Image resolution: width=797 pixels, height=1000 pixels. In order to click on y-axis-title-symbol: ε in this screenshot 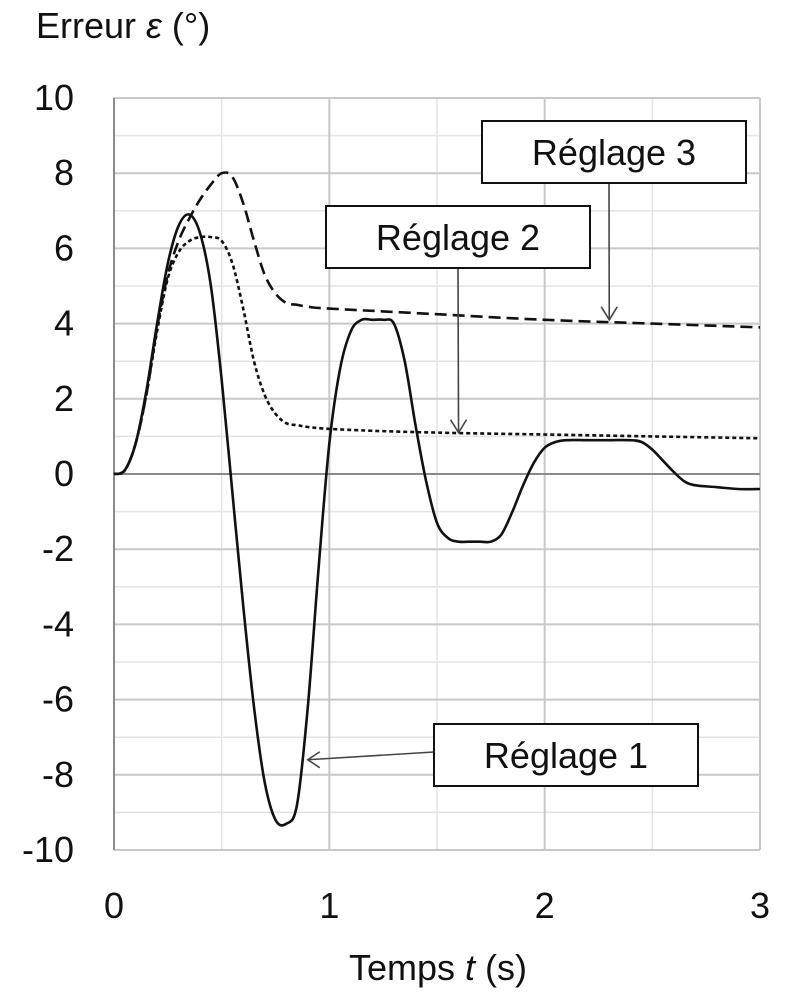, I will do `click(154, 25)`.